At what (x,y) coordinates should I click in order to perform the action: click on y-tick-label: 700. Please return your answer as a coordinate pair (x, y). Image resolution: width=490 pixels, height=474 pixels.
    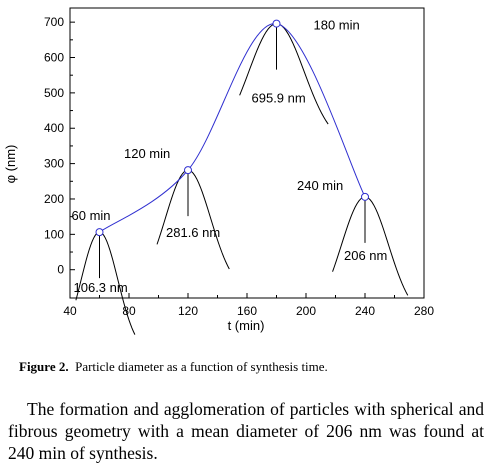
    Looking at the image, I should click on (54, 22).